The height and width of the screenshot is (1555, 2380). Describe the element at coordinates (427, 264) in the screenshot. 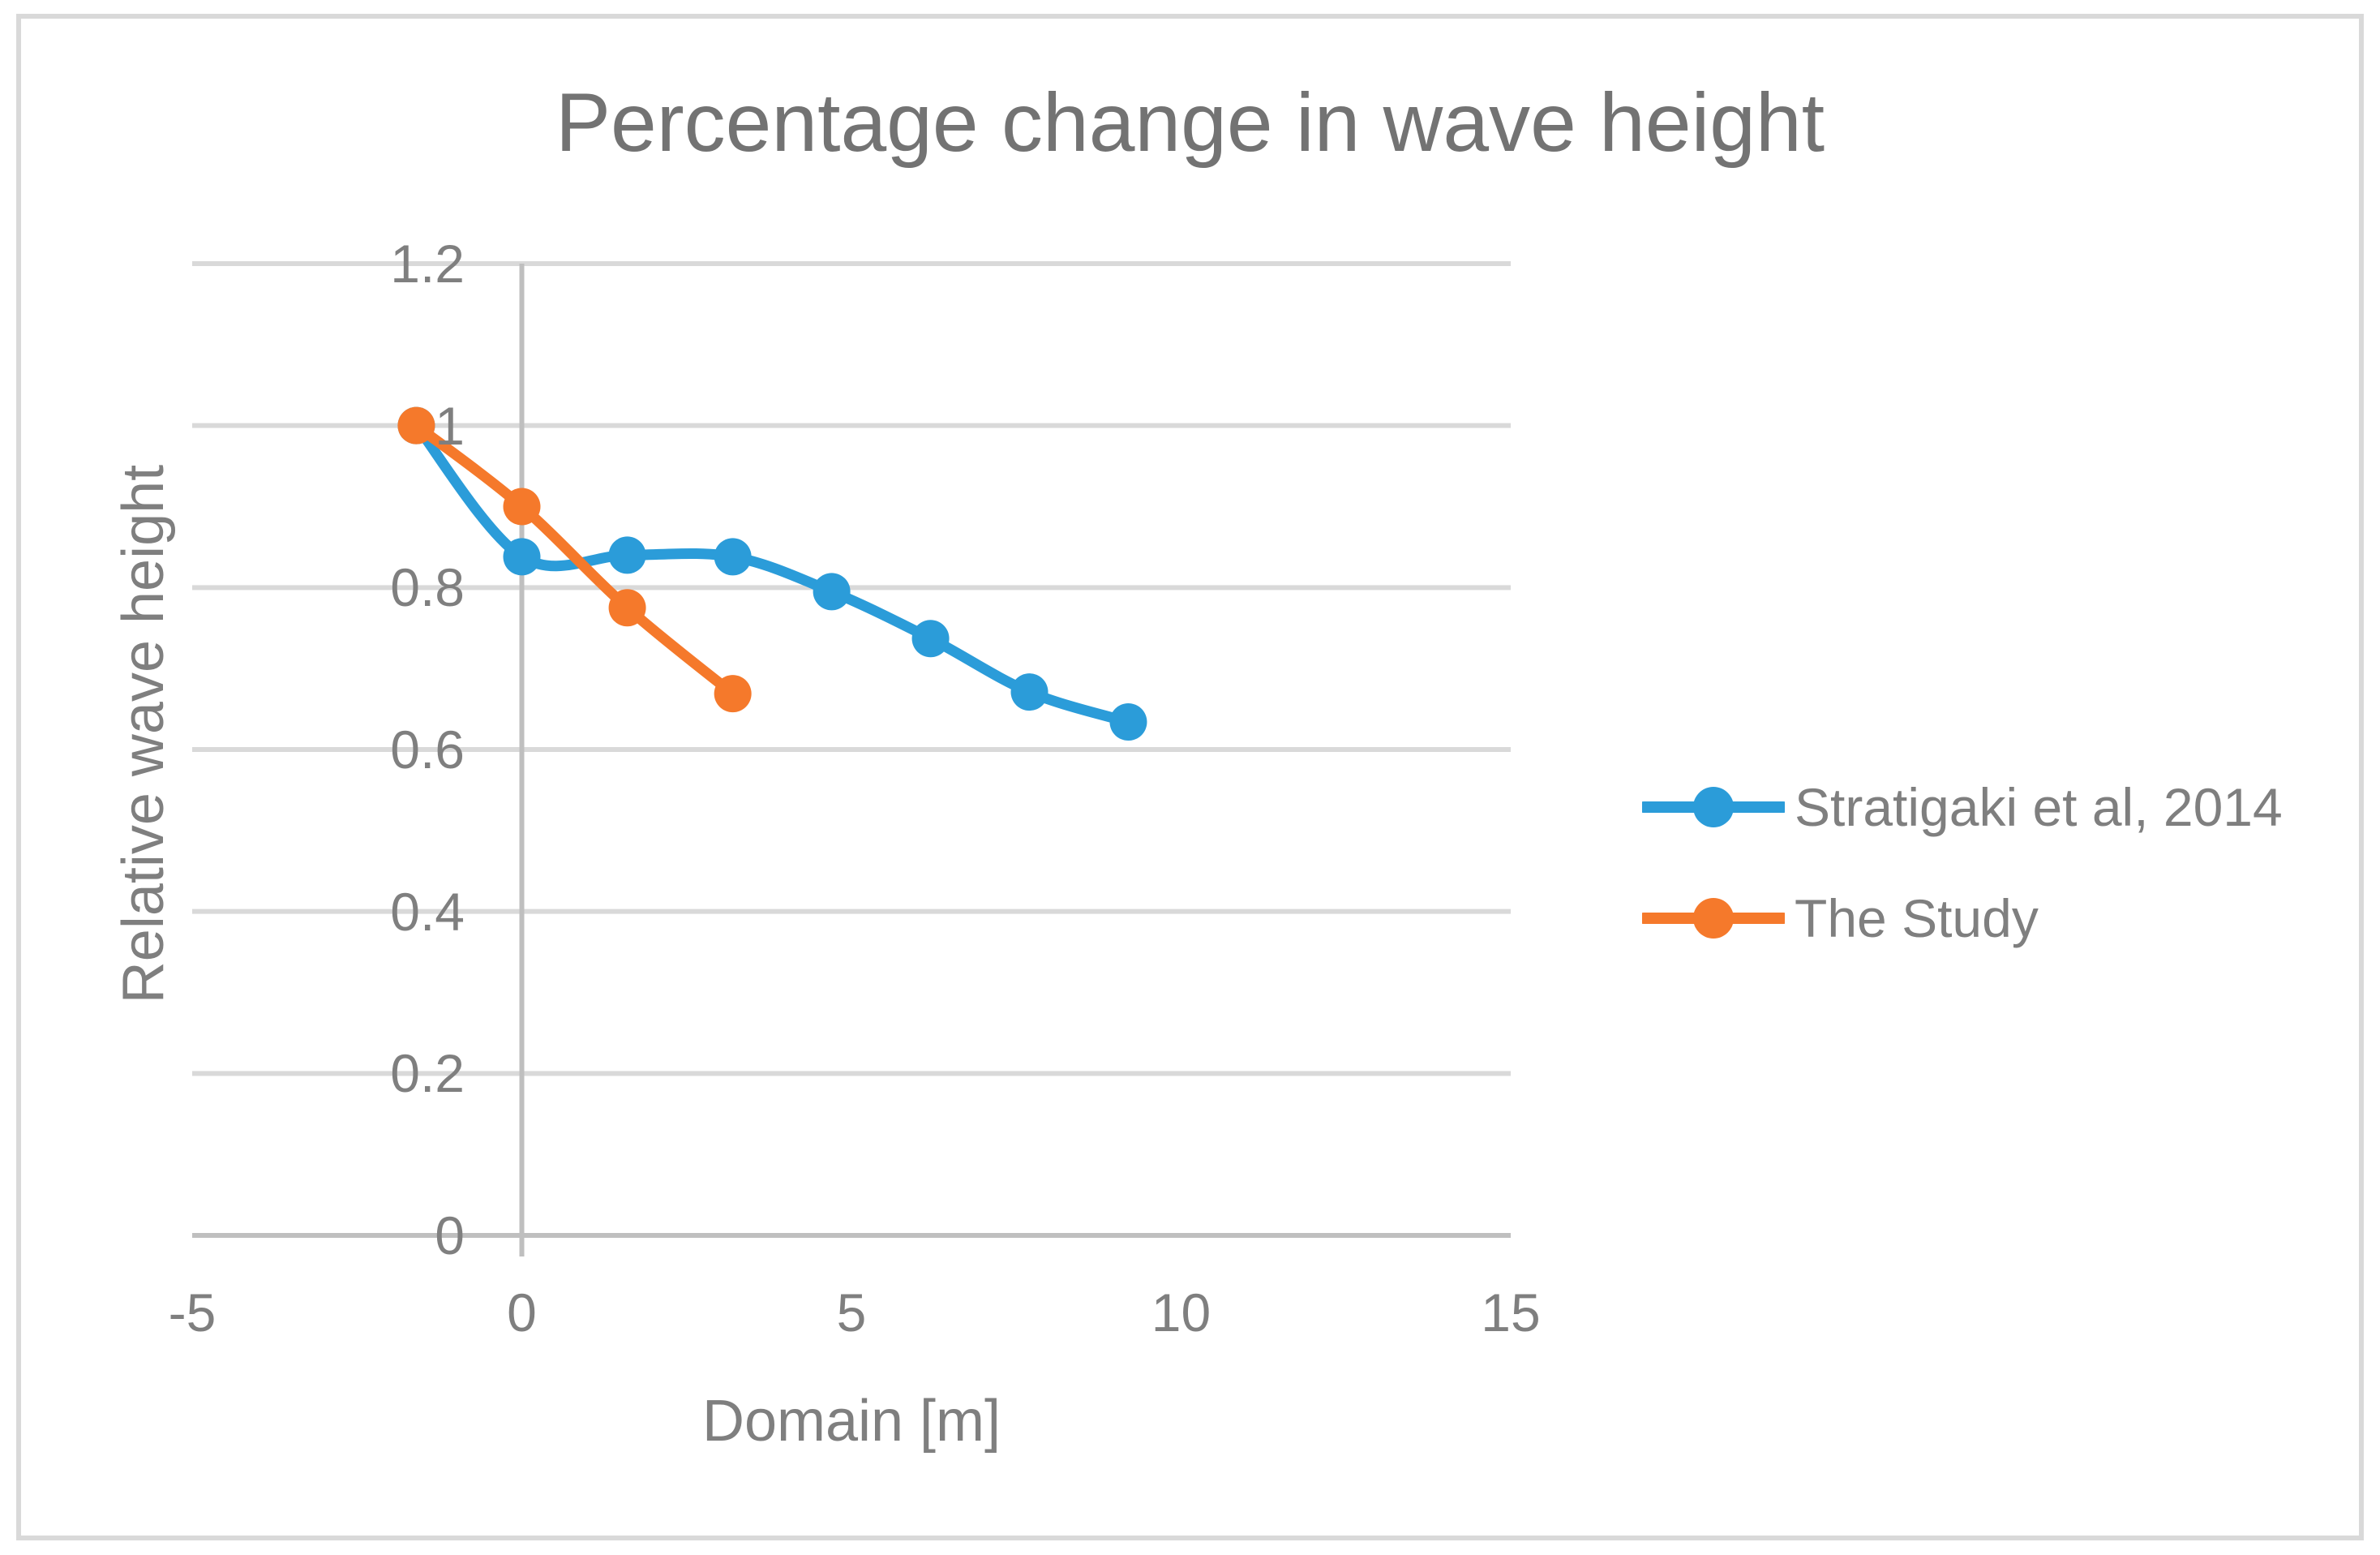

I see `y-tick-label: 1.2` at that location.